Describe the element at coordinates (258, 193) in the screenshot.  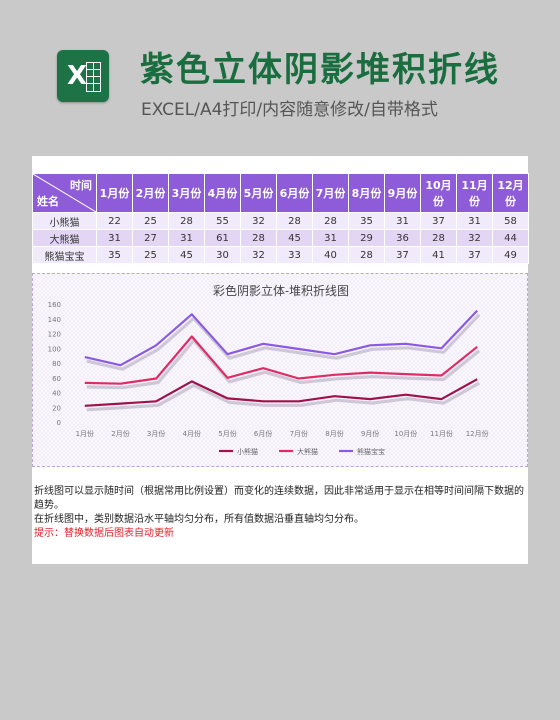
I see `month-header: 5月份` at that location.